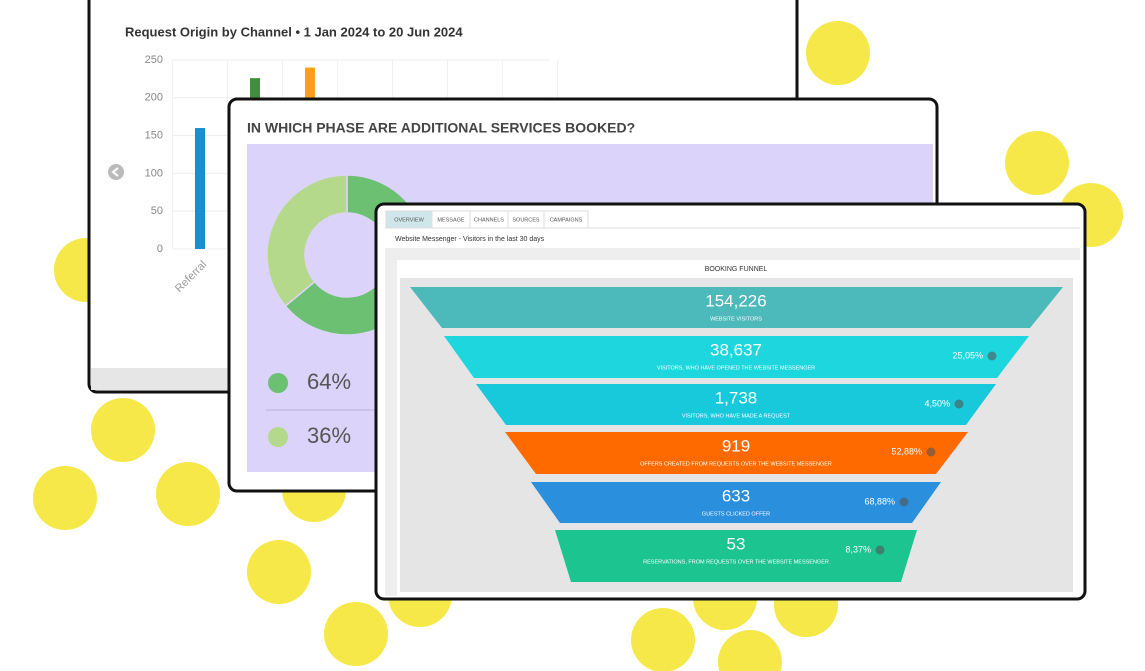 This screenshot has width=1145, height=671. Describe the element at coordinates (329, 381) in the screenshot. I see `legend-value: 64%` at that location.